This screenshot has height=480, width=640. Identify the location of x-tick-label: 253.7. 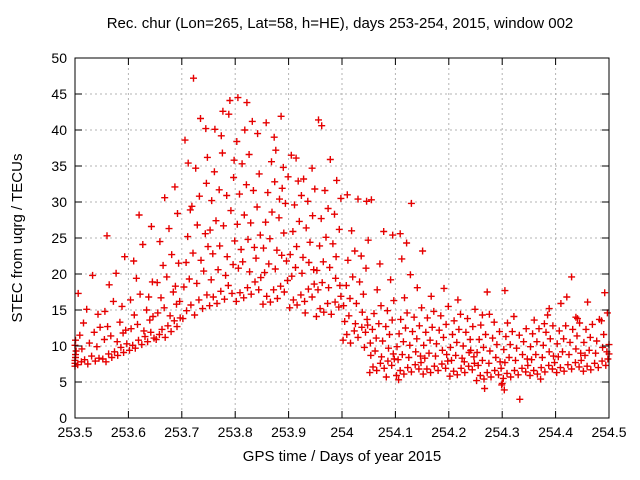
(181, 432).